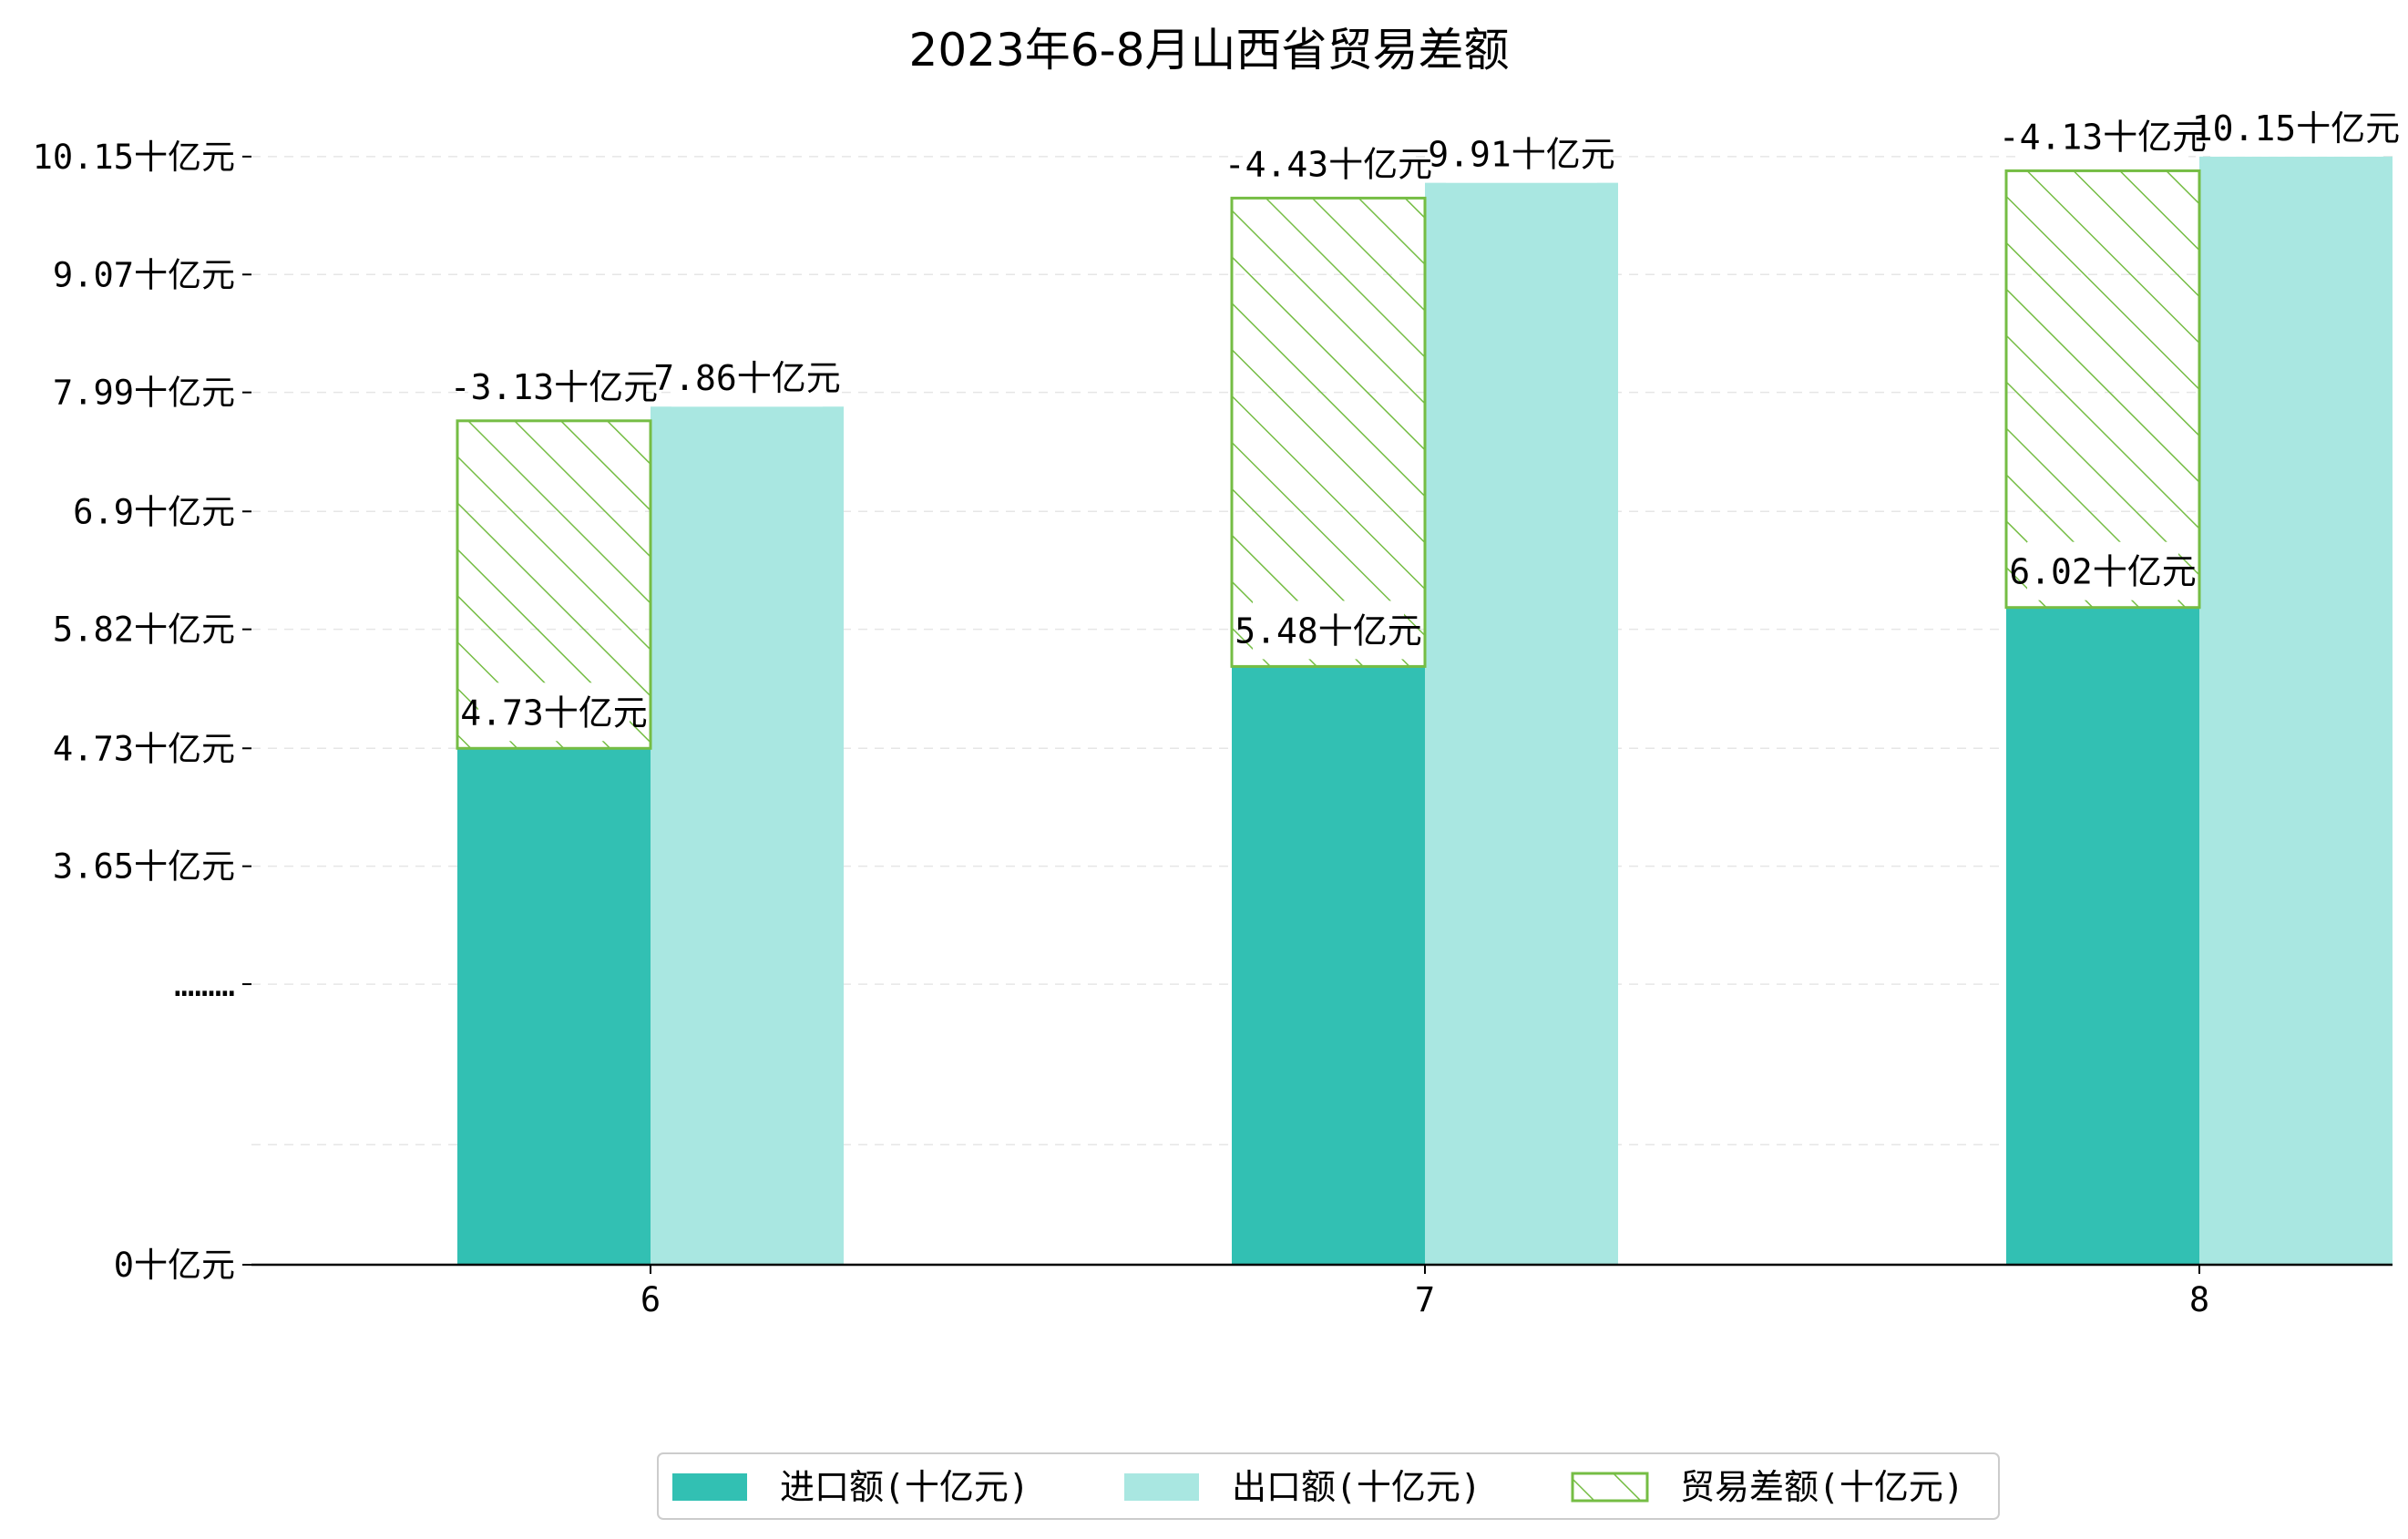  Describe the element at coordinates (1610, 1487) in the screenshot. I see `legend-balance-swatch` at that location.